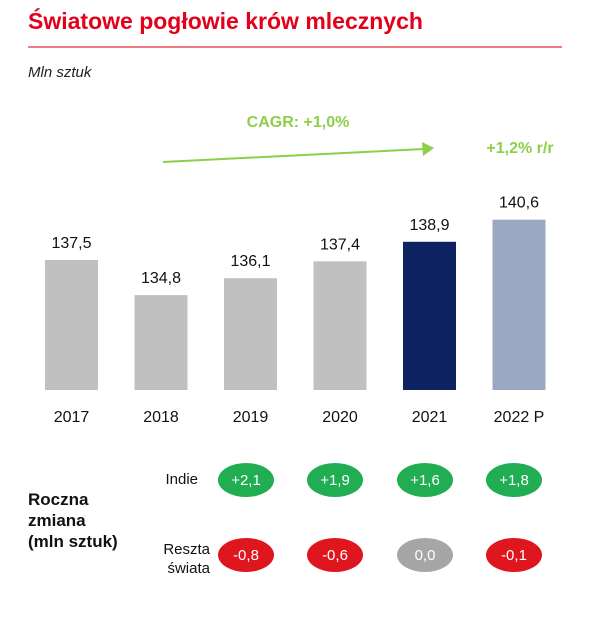  I want to click on x-tick-2020: 2020, so click(340, 417).